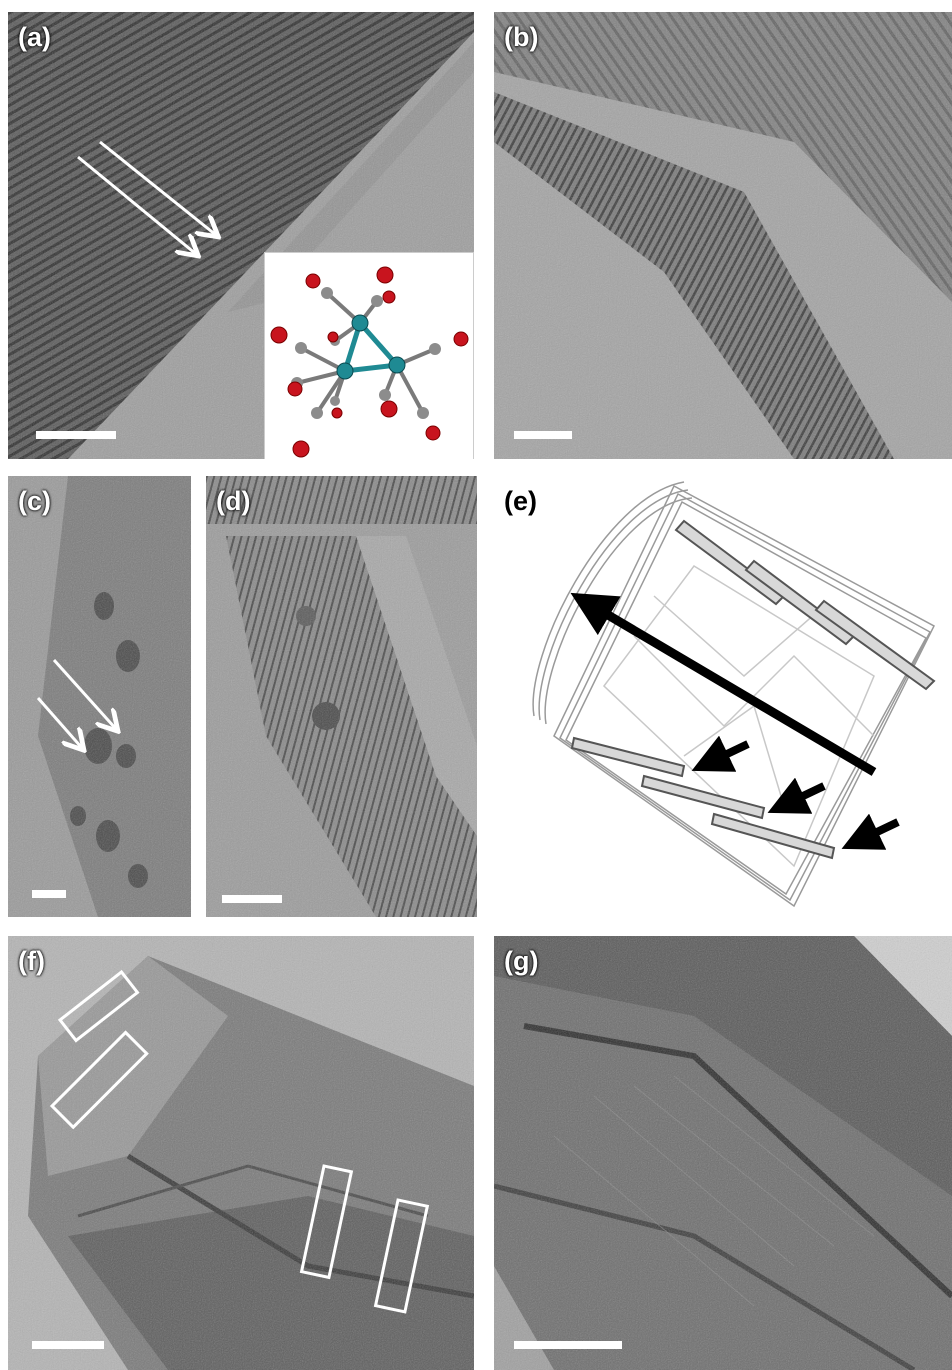 The height and width of the screenshot is (1370, 952). I want to click on panel-label-g: (g), so click(521, 961).